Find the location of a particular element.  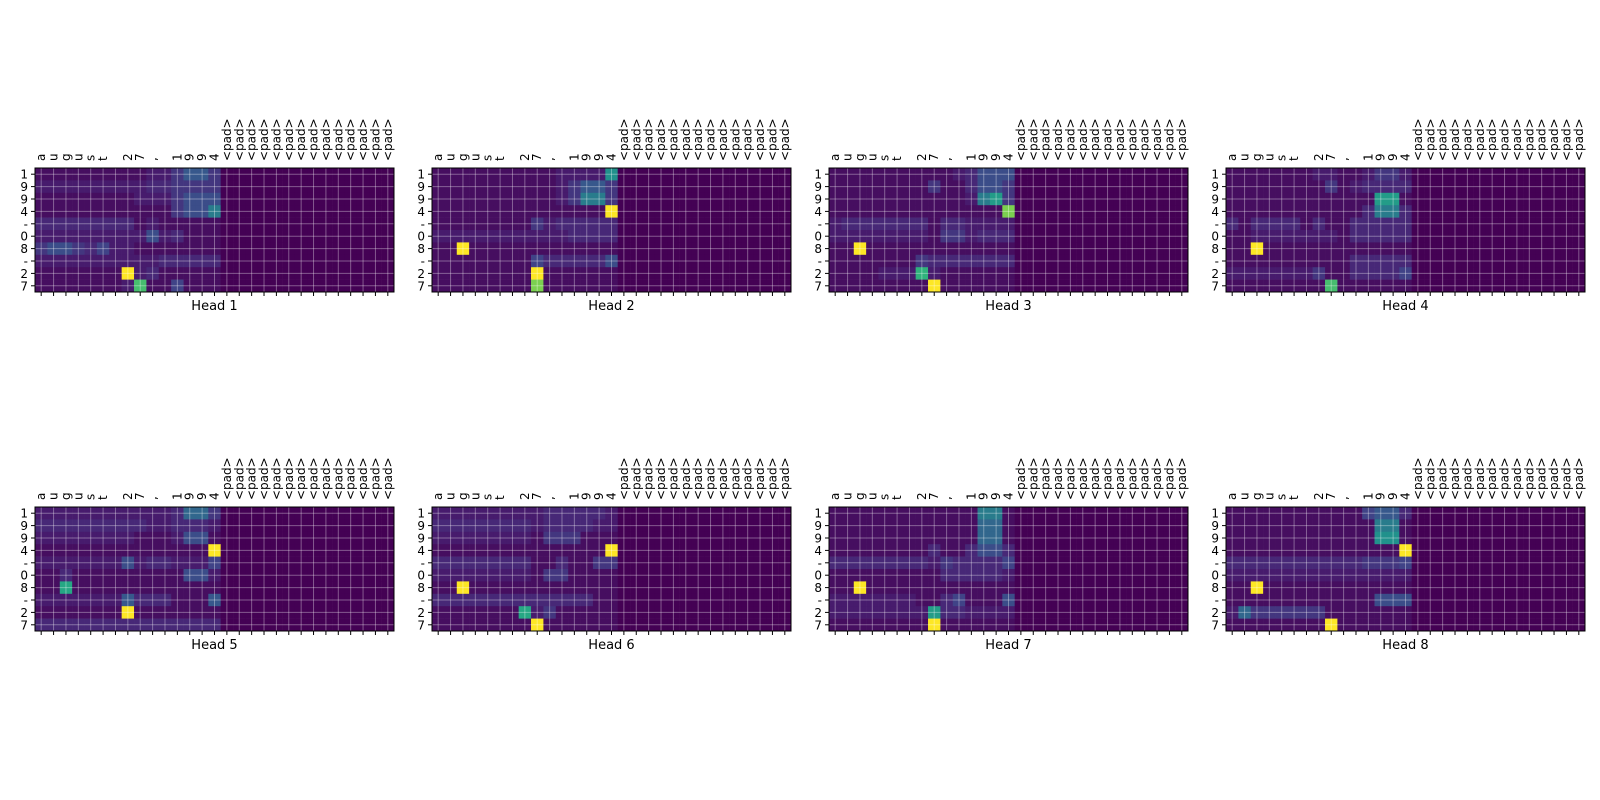

y-tick-label: 7 is located at coordinates (421, 286).